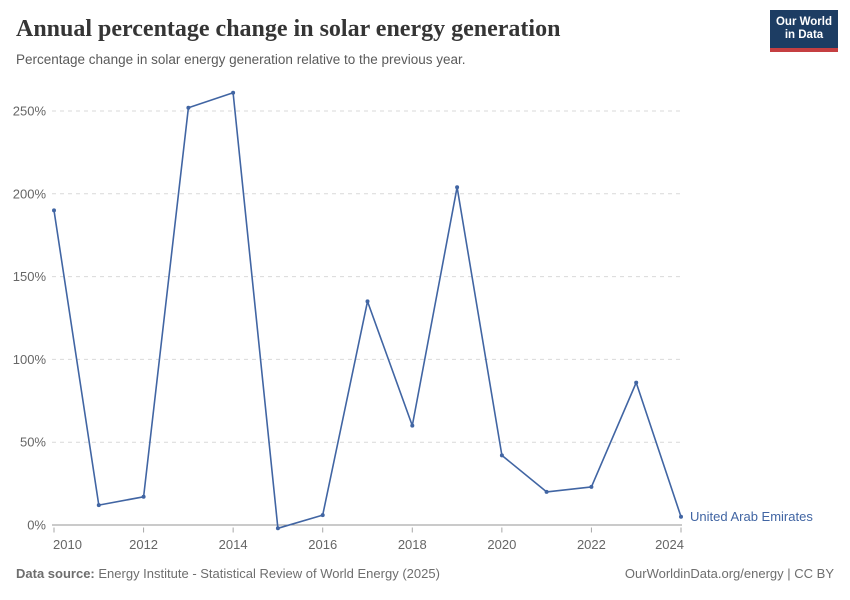 Image resolution: width=850 pixels, height=600 pixels. I want to click on x-tick-label: 2024, so click(669, 544).